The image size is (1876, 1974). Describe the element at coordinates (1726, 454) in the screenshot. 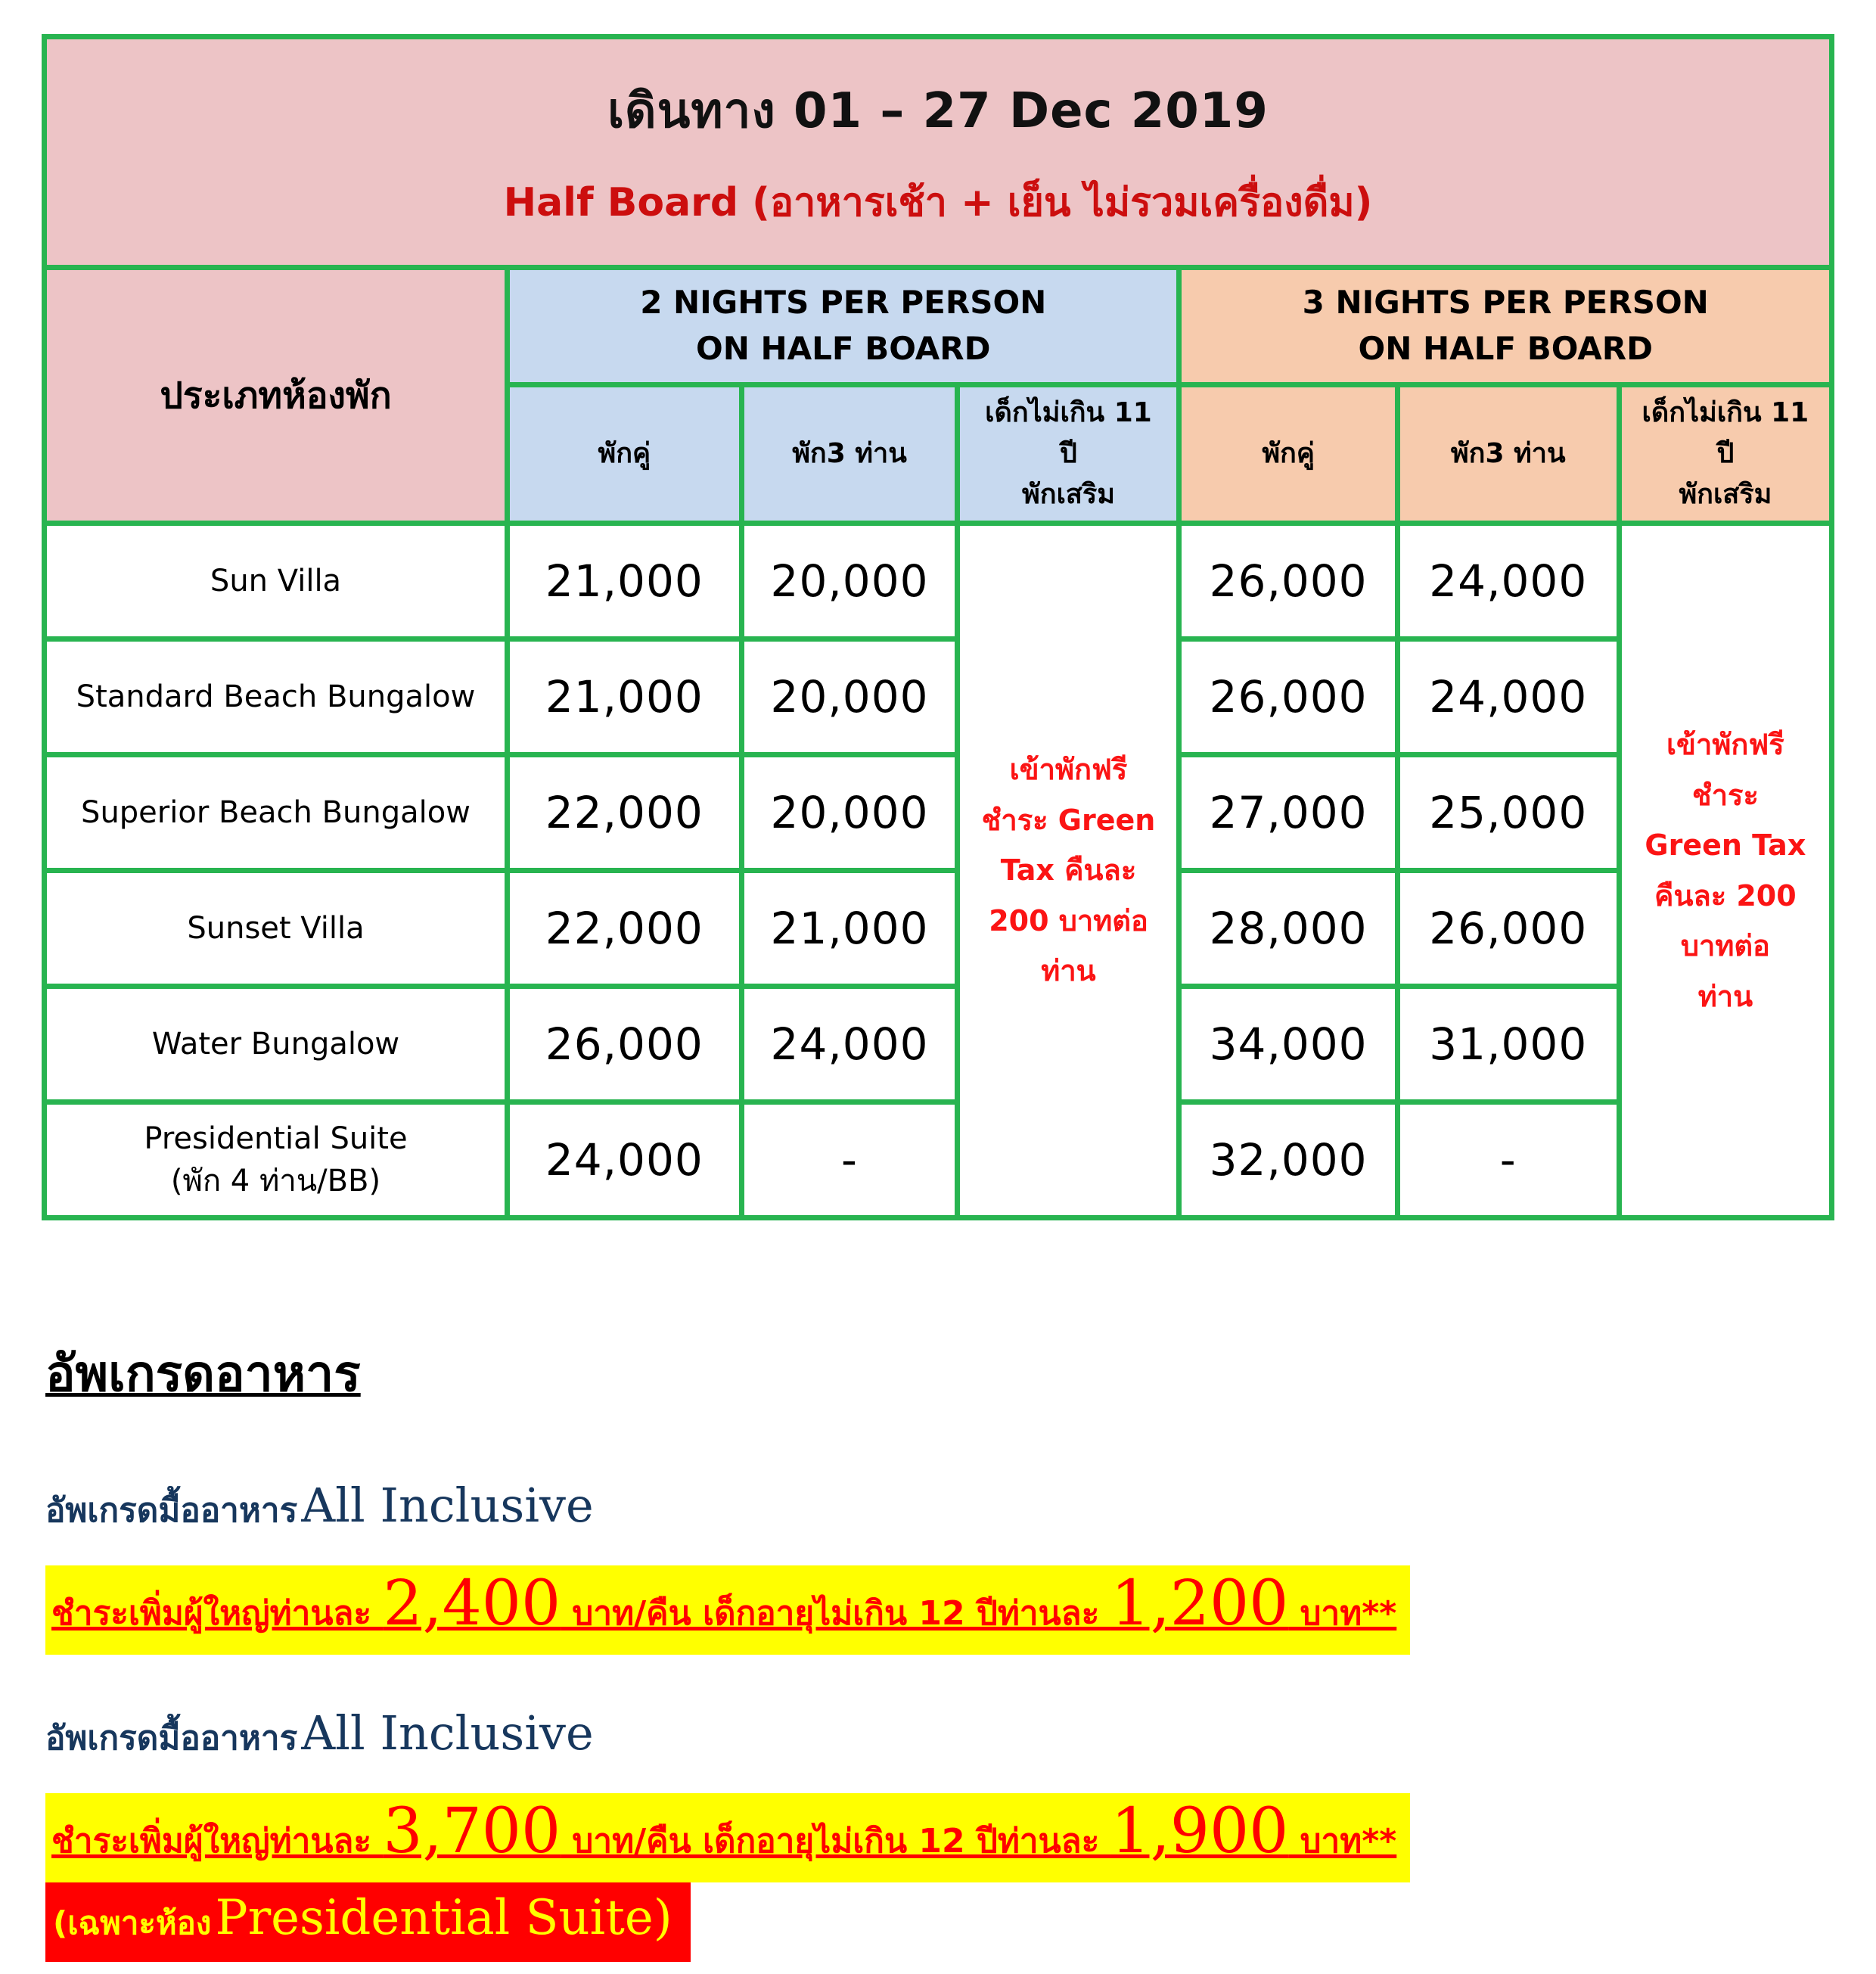

I see `subheader-3n-child: เด็กไม่เกิน 11 ปี พักเสริม` at that location.